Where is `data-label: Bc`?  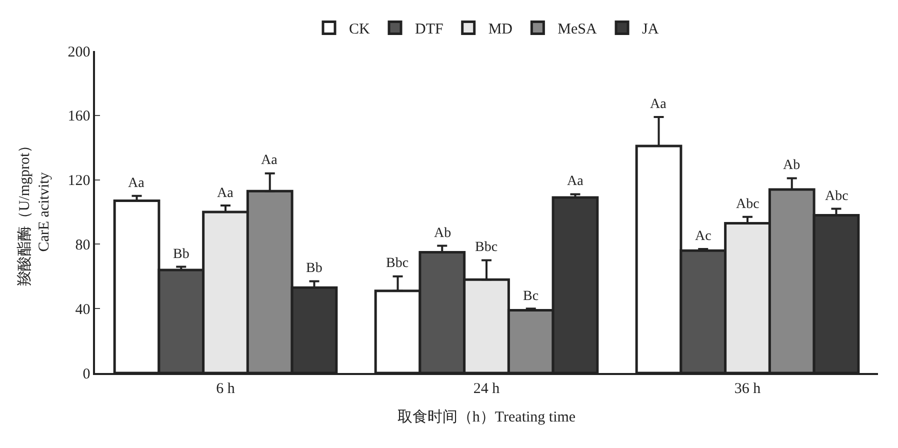 data-label: Bc is located at coordinates (531, 296).